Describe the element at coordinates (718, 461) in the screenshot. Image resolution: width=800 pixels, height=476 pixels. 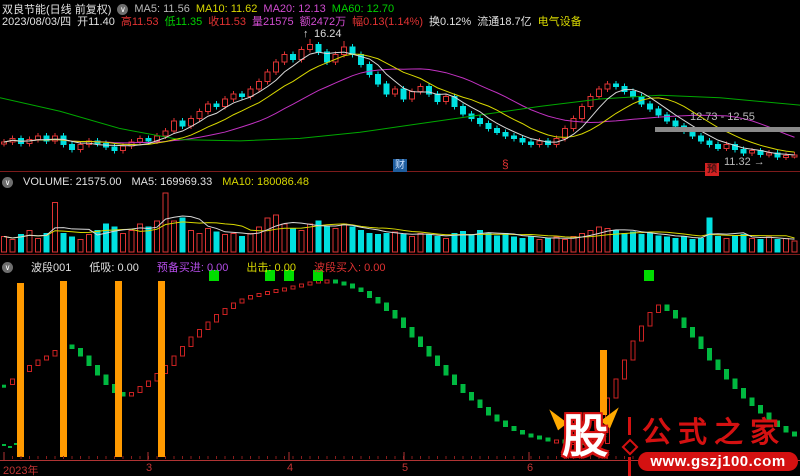
I see `logo-site-url: www.gszj100.com` at that location.